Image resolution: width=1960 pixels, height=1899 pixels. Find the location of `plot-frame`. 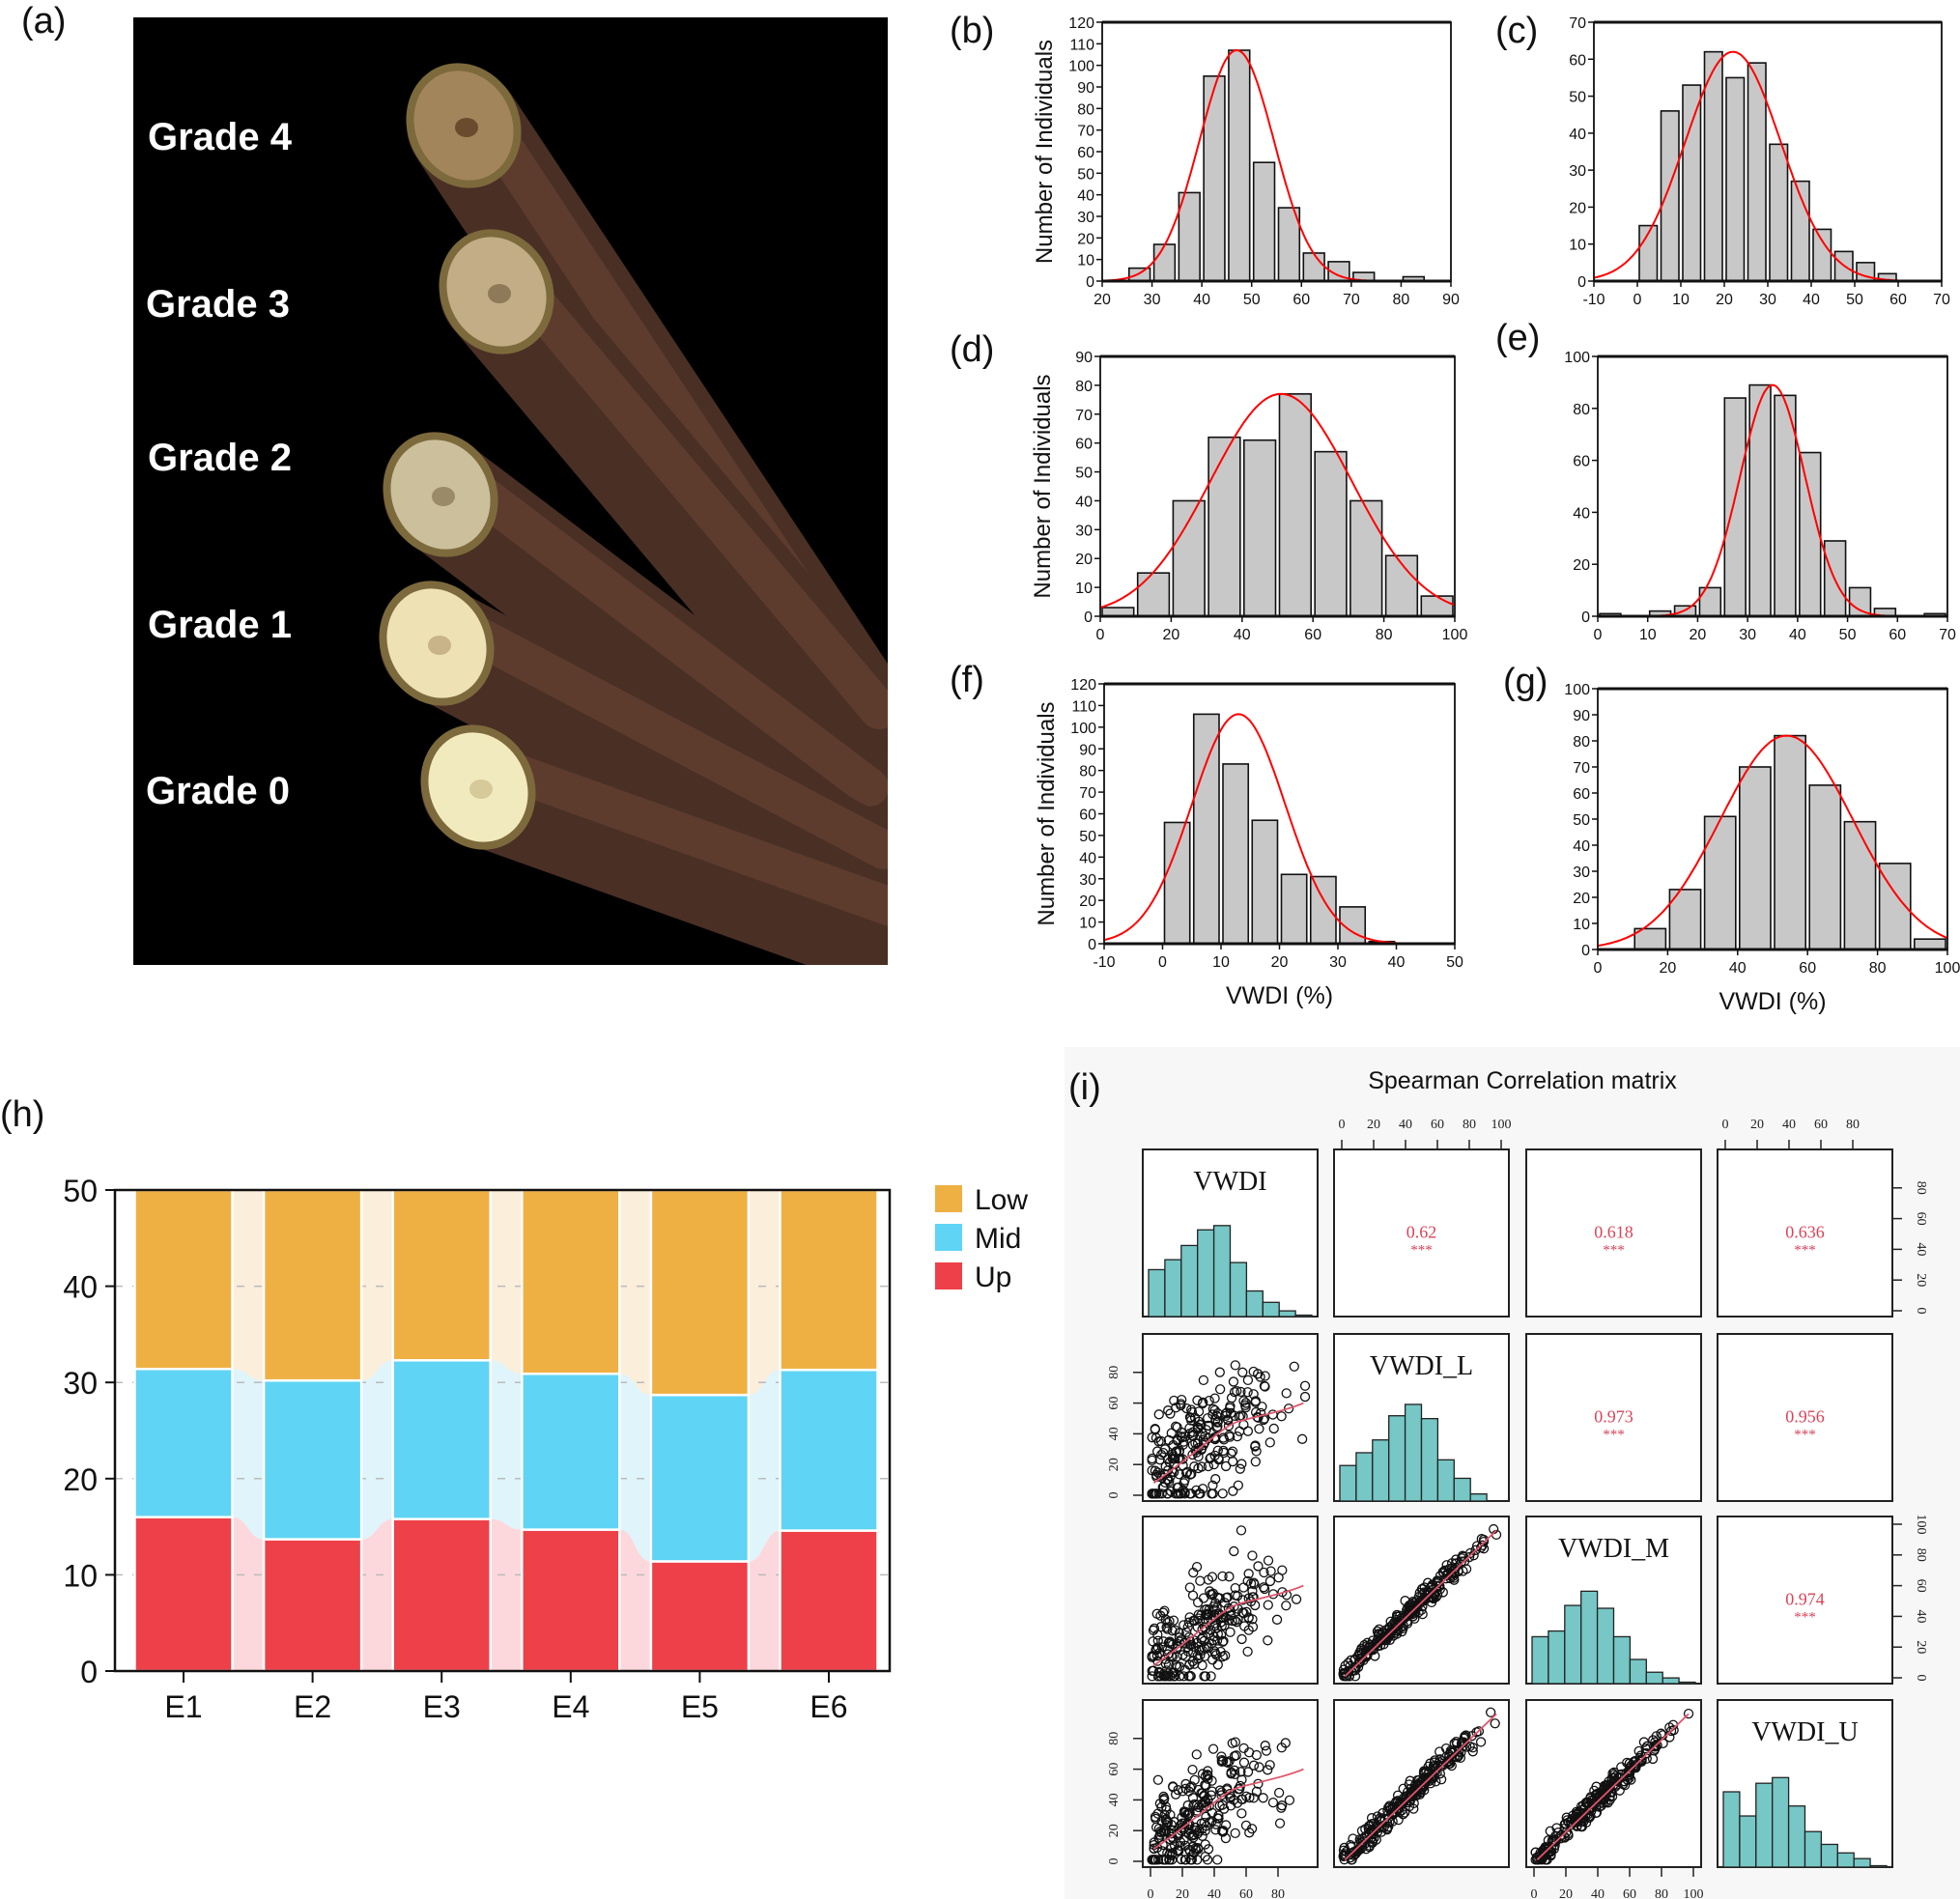

plot-frame is located at coordinates (1772, 486).